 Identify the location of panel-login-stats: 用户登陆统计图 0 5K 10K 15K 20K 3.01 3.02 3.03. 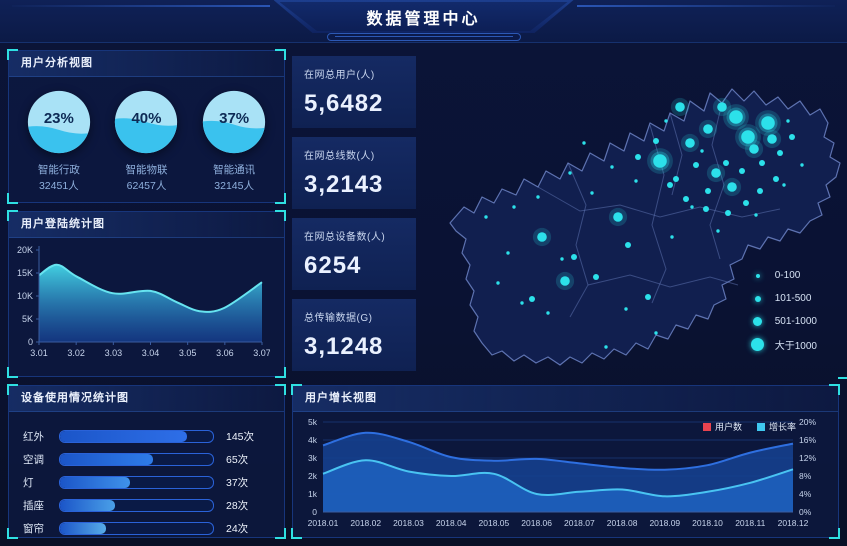
(146, 294).